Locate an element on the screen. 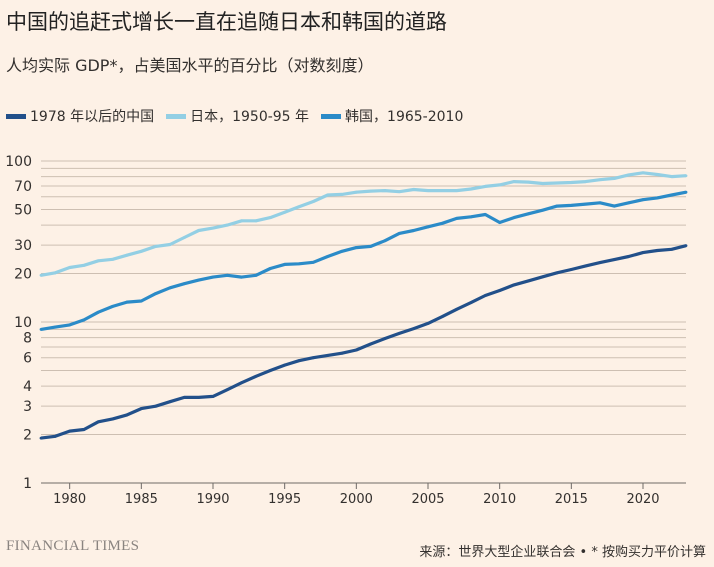 The image size is (714, 567). y-tick-label: 10 is located at coordinates (23, 323).